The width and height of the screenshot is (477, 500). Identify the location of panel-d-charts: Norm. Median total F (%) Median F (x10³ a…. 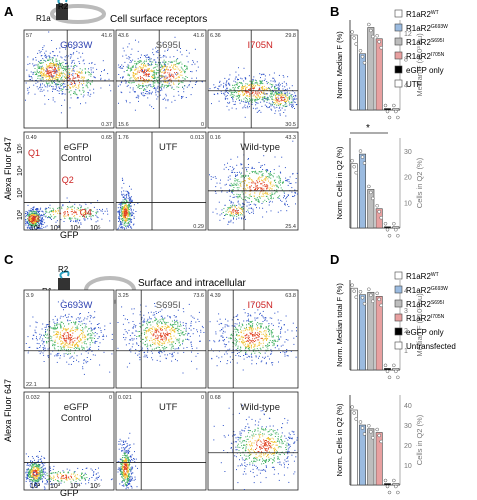
(395, 383).